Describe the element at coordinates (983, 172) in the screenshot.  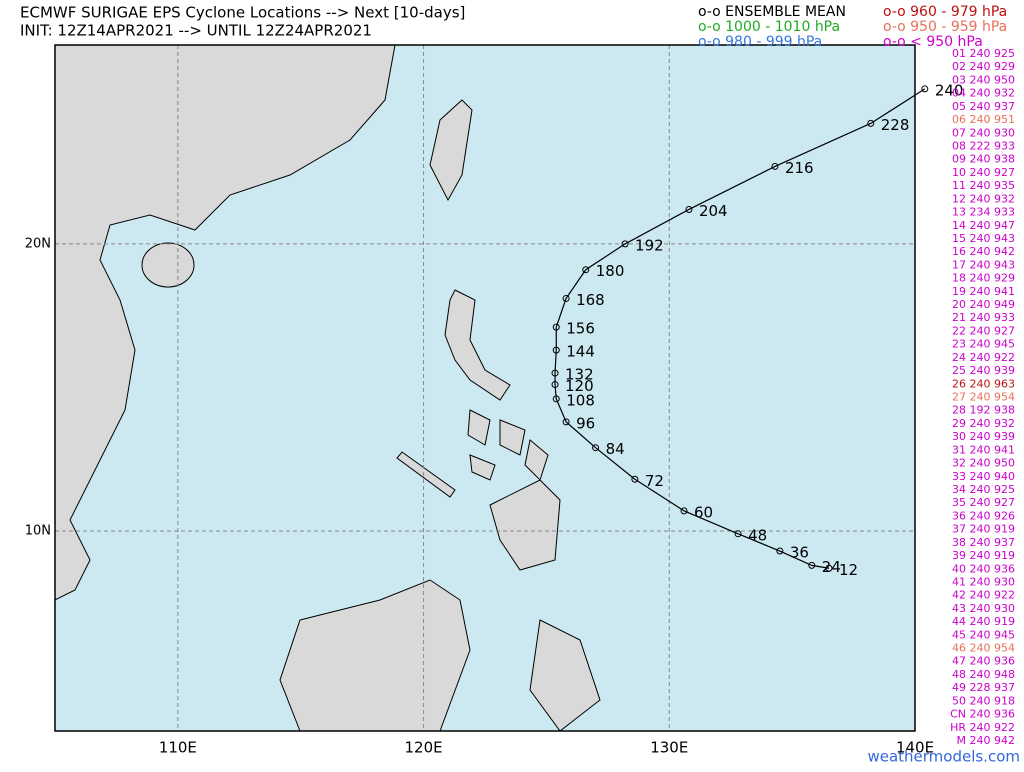
I see `member-entry: 10 240 927` at that location.